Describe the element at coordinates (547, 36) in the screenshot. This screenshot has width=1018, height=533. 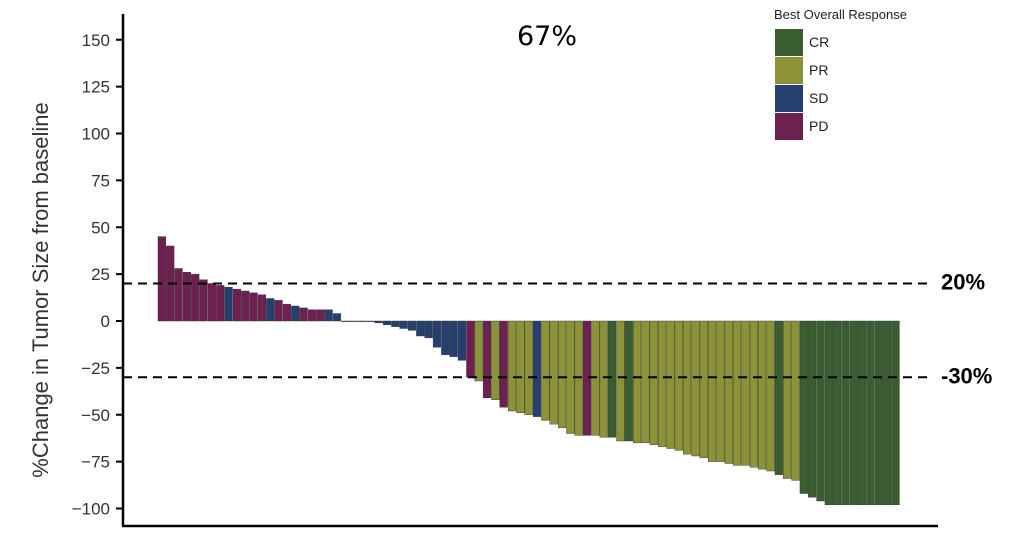
I see `response-rate-annotation: 67%` at that location.